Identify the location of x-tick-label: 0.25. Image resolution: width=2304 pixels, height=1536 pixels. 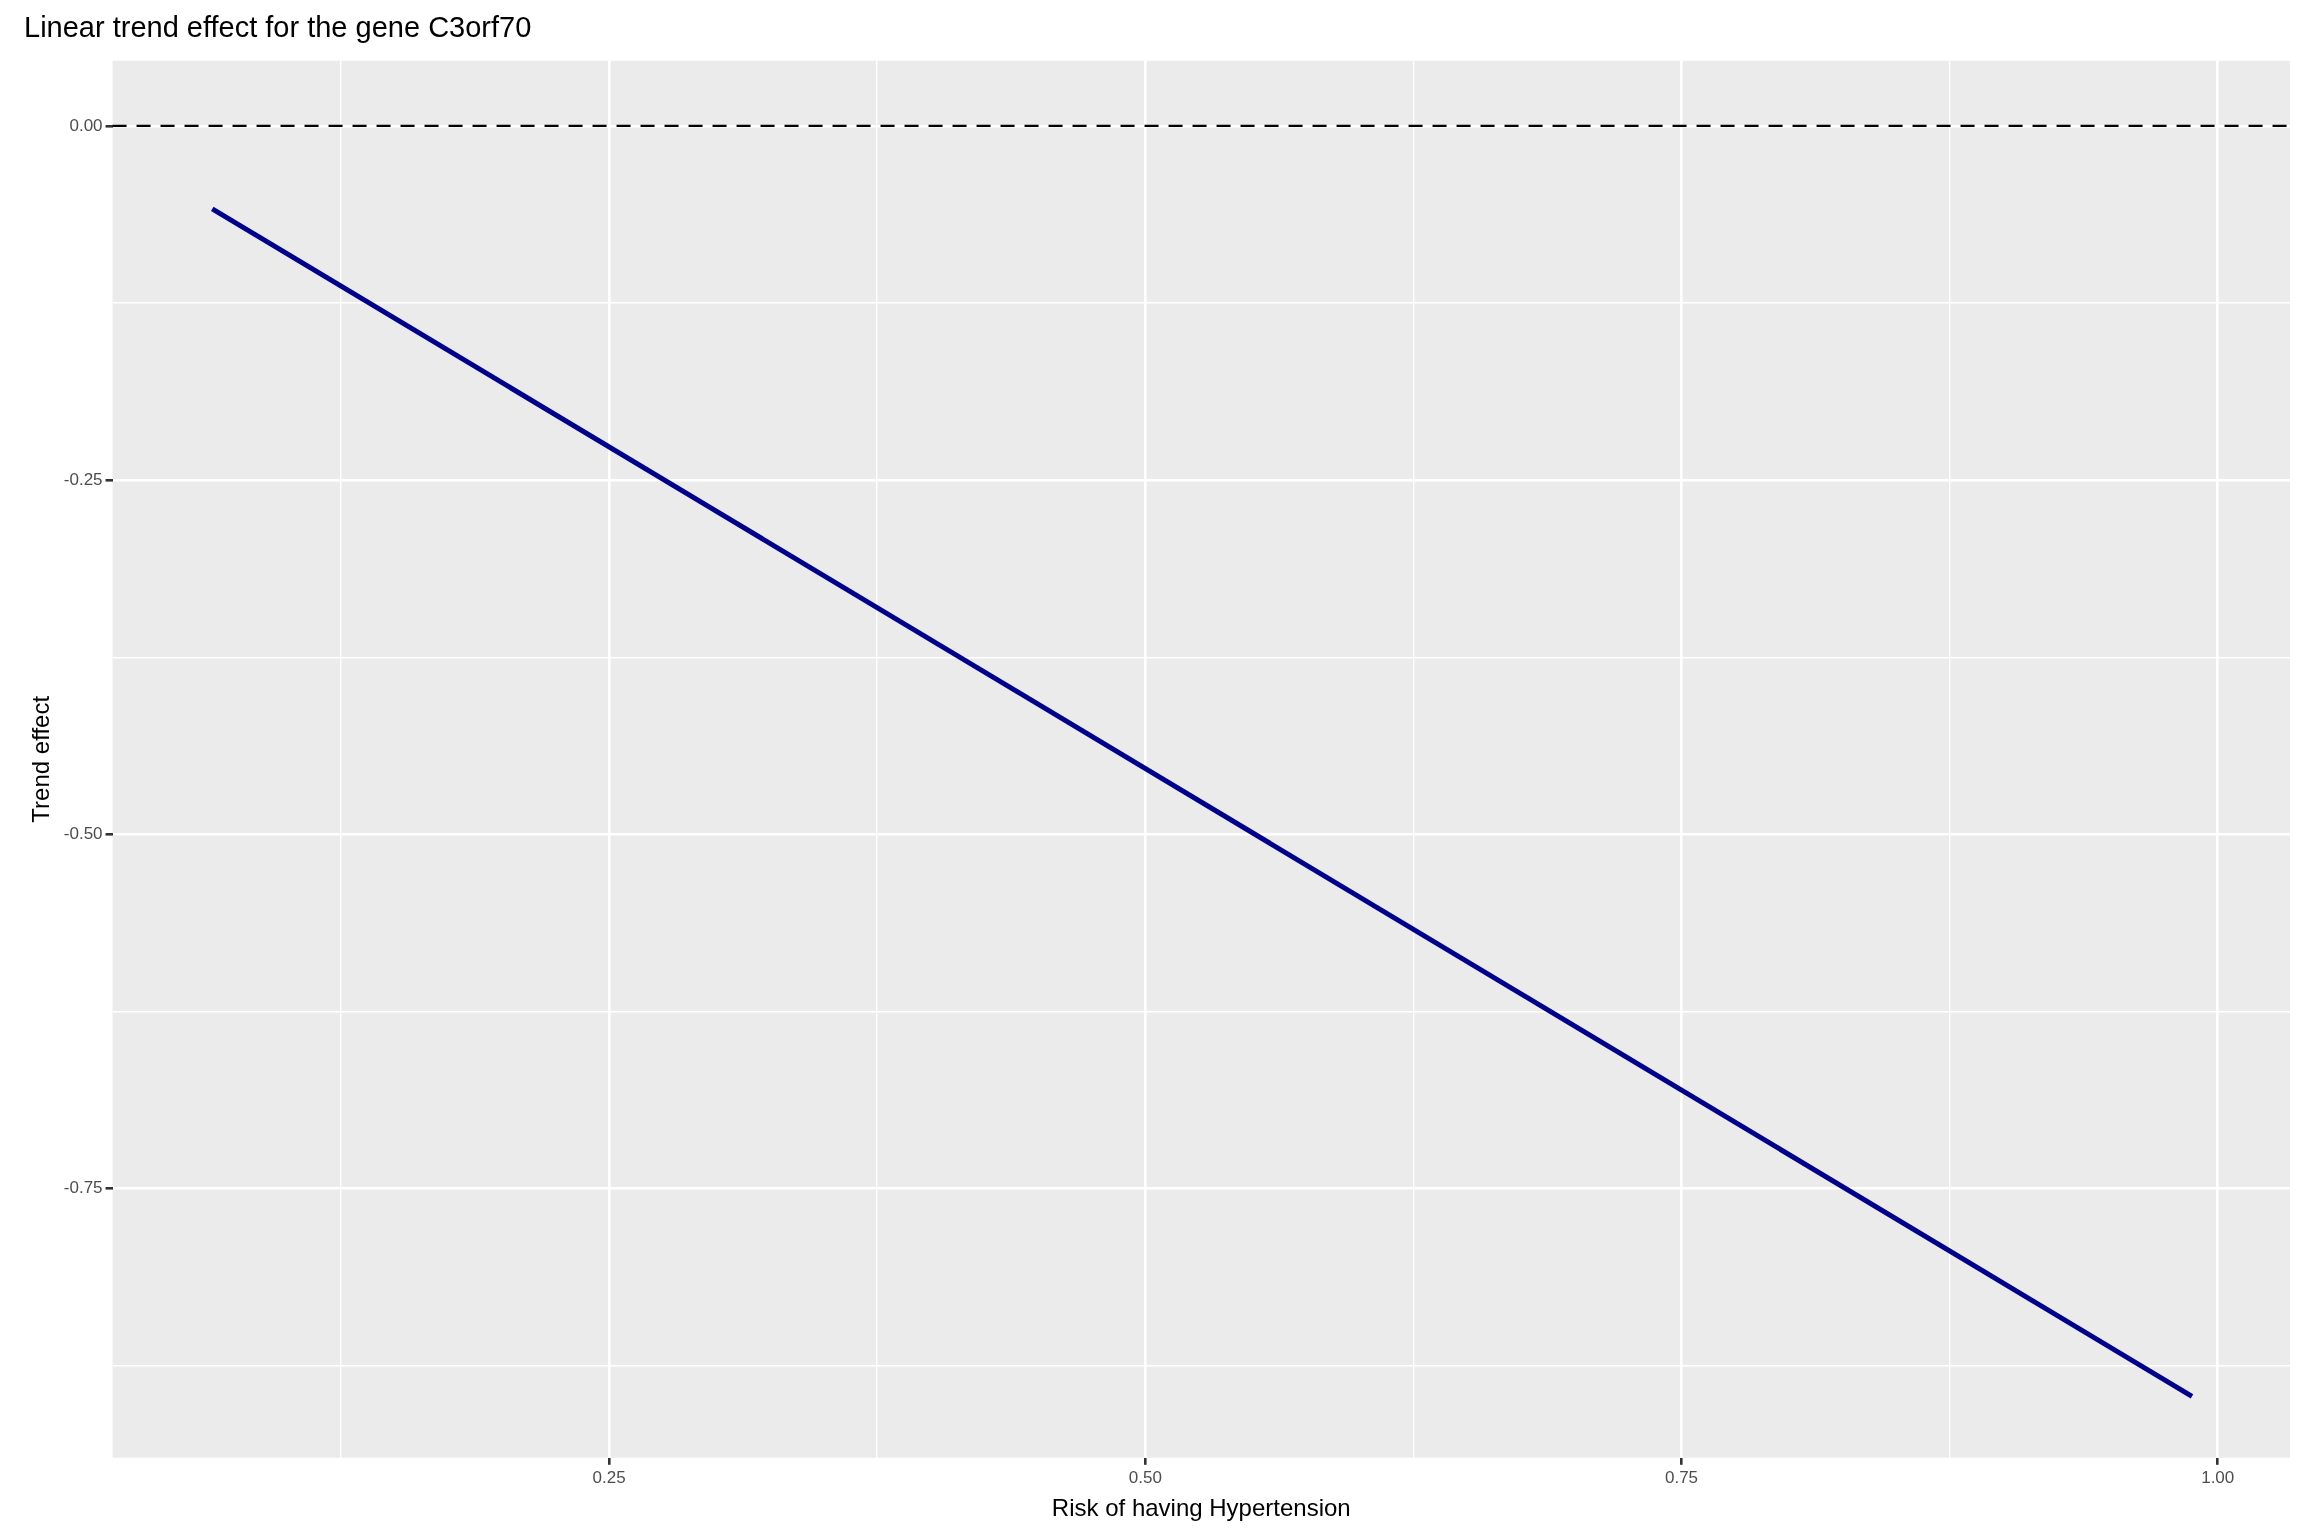
(609, 1477).